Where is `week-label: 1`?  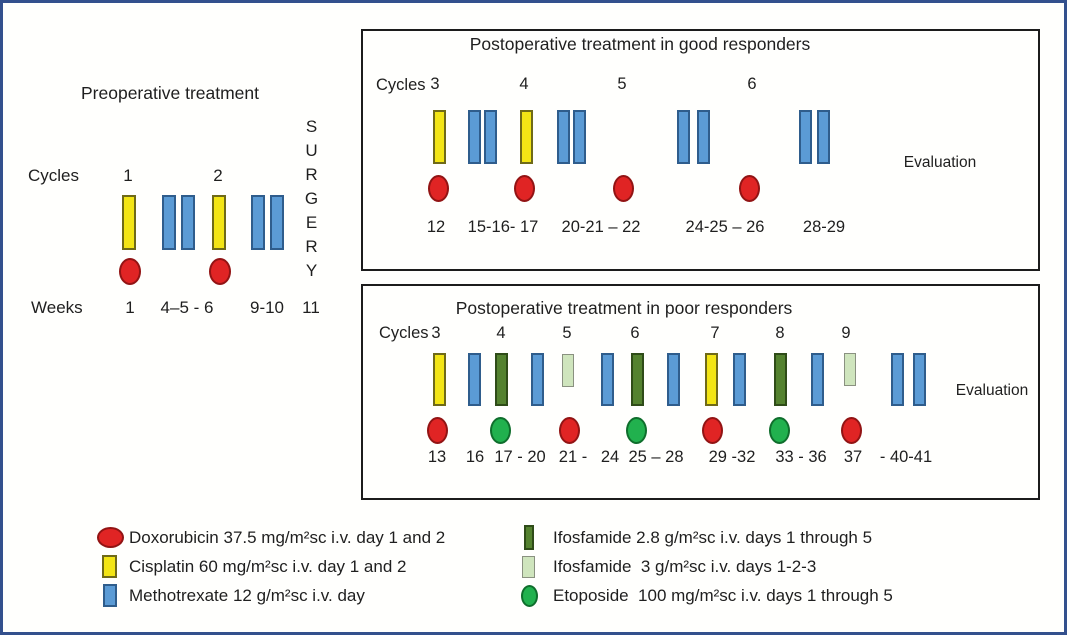 week-label: 1 is located at coordinates (130, 307).